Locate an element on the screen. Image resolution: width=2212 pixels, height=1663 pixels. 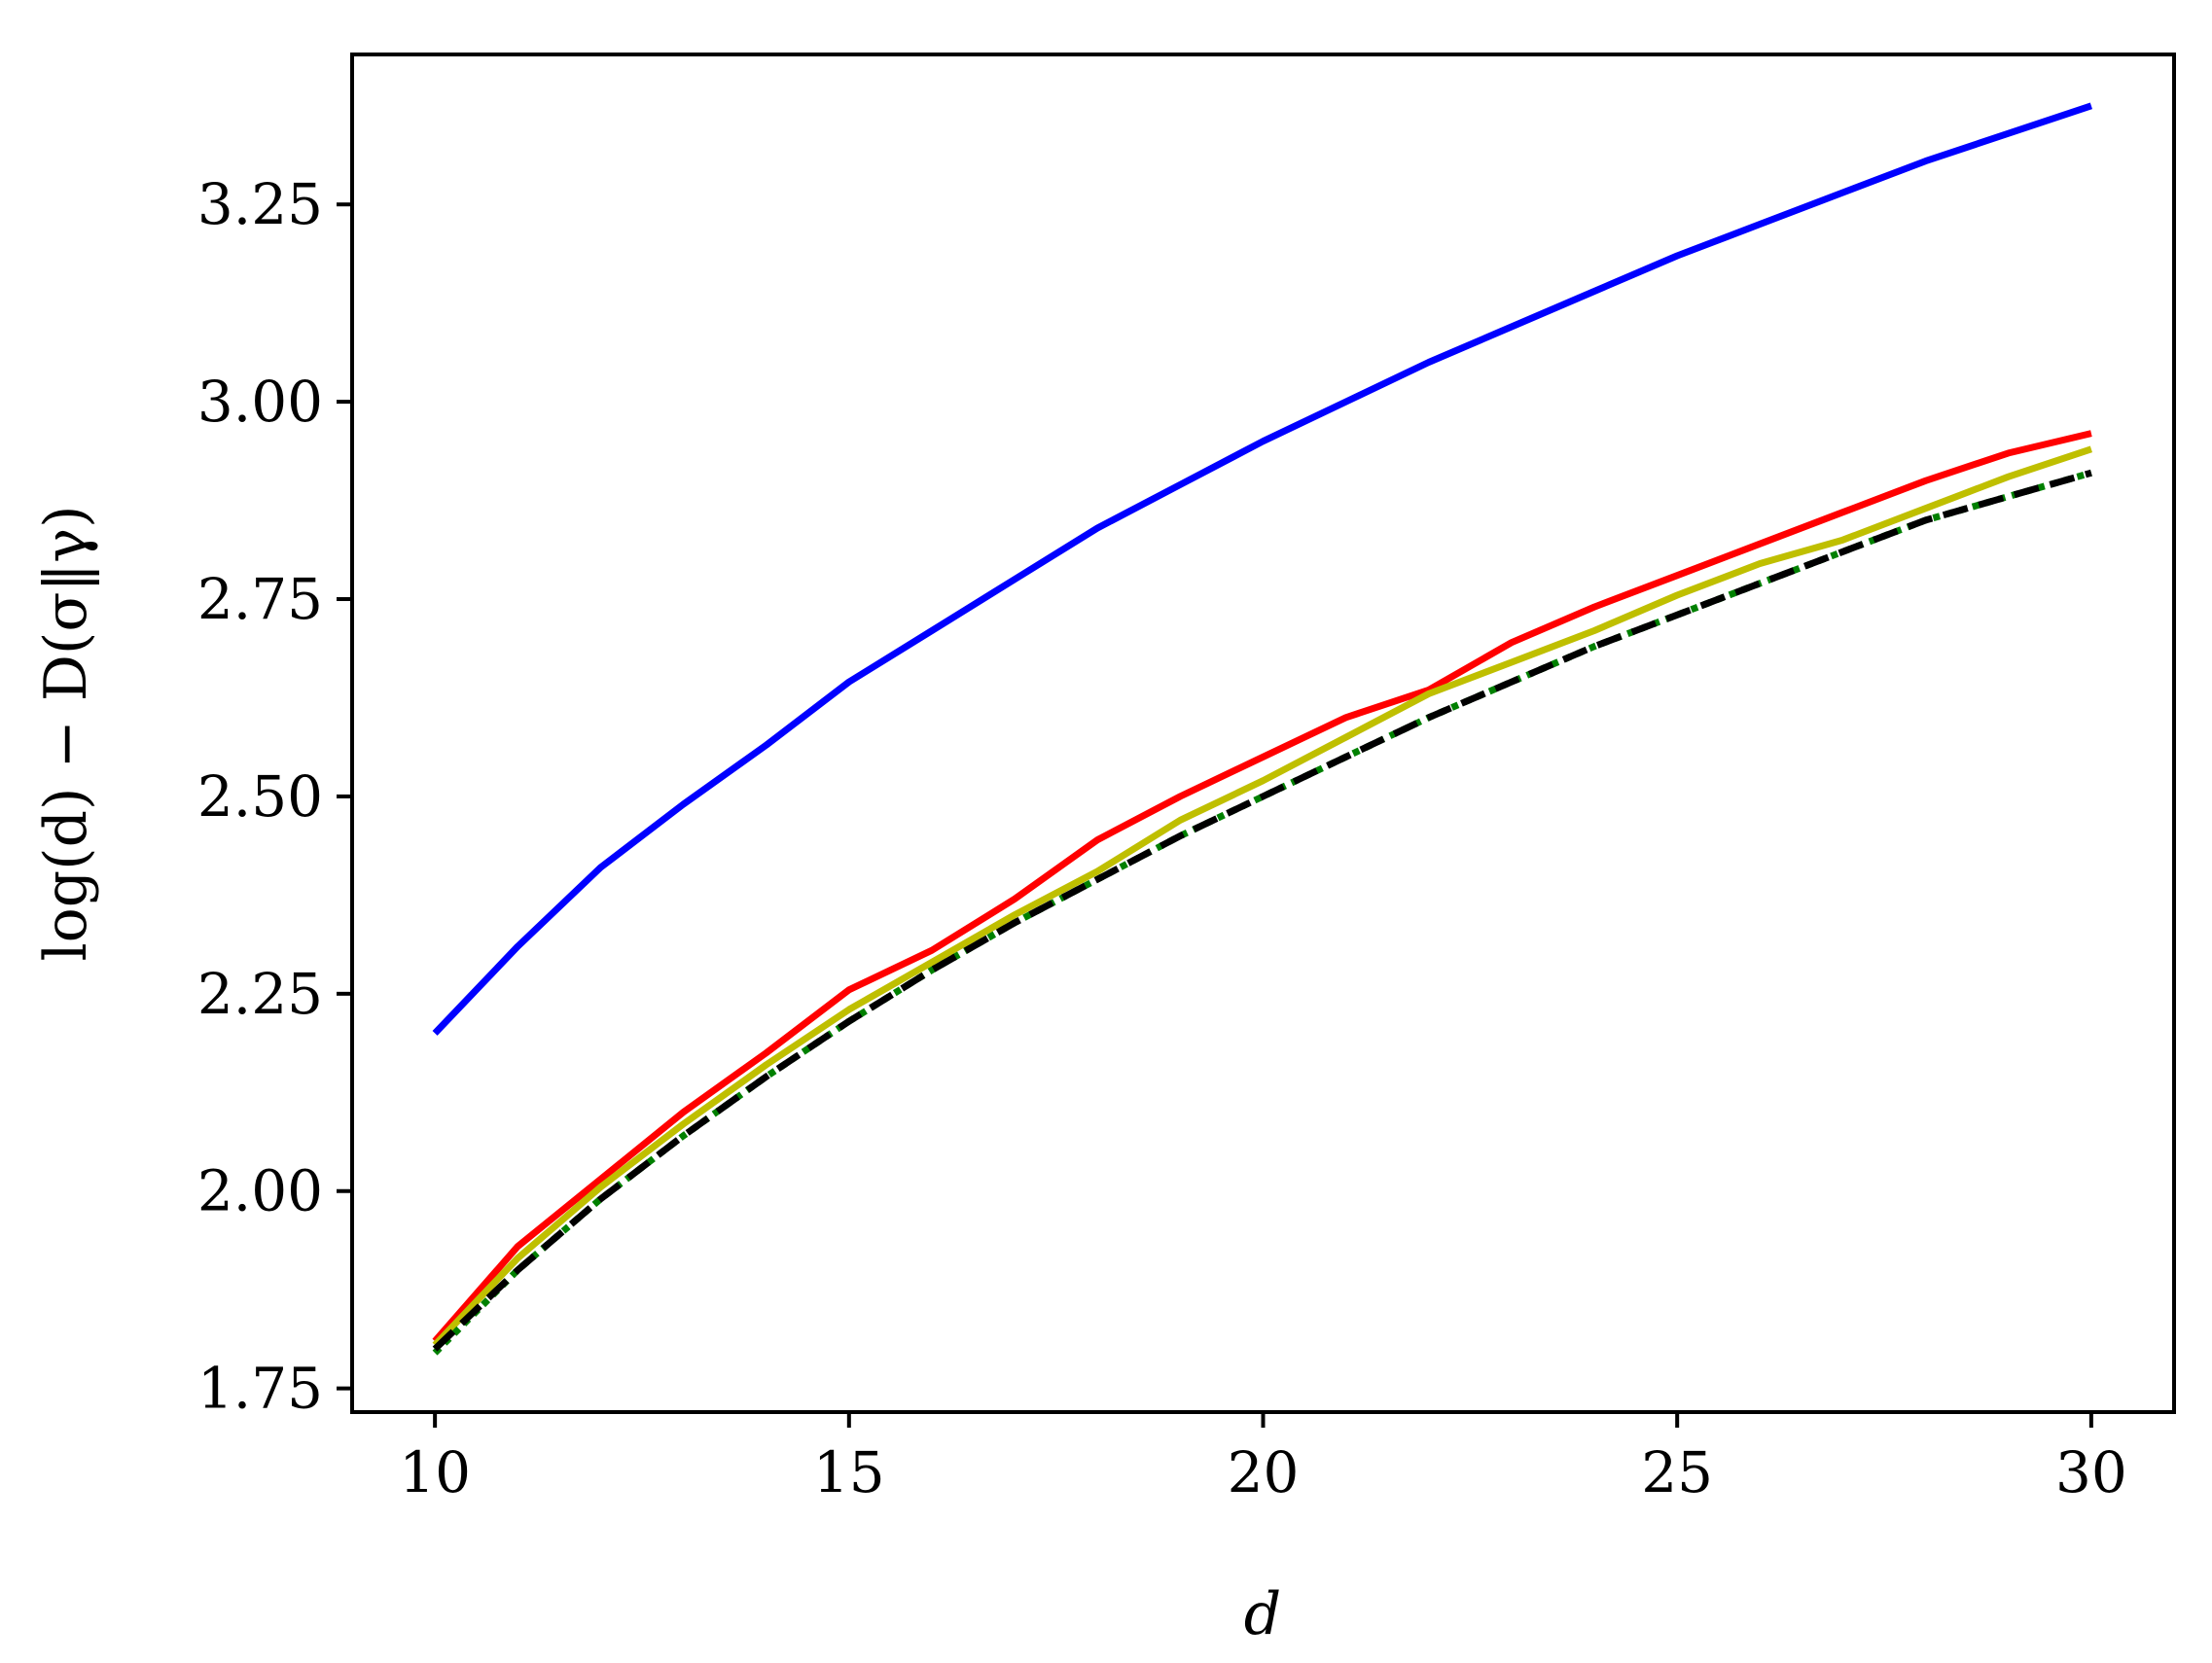
x-tick-label: 30 is located at coordinates (2091, 1472).